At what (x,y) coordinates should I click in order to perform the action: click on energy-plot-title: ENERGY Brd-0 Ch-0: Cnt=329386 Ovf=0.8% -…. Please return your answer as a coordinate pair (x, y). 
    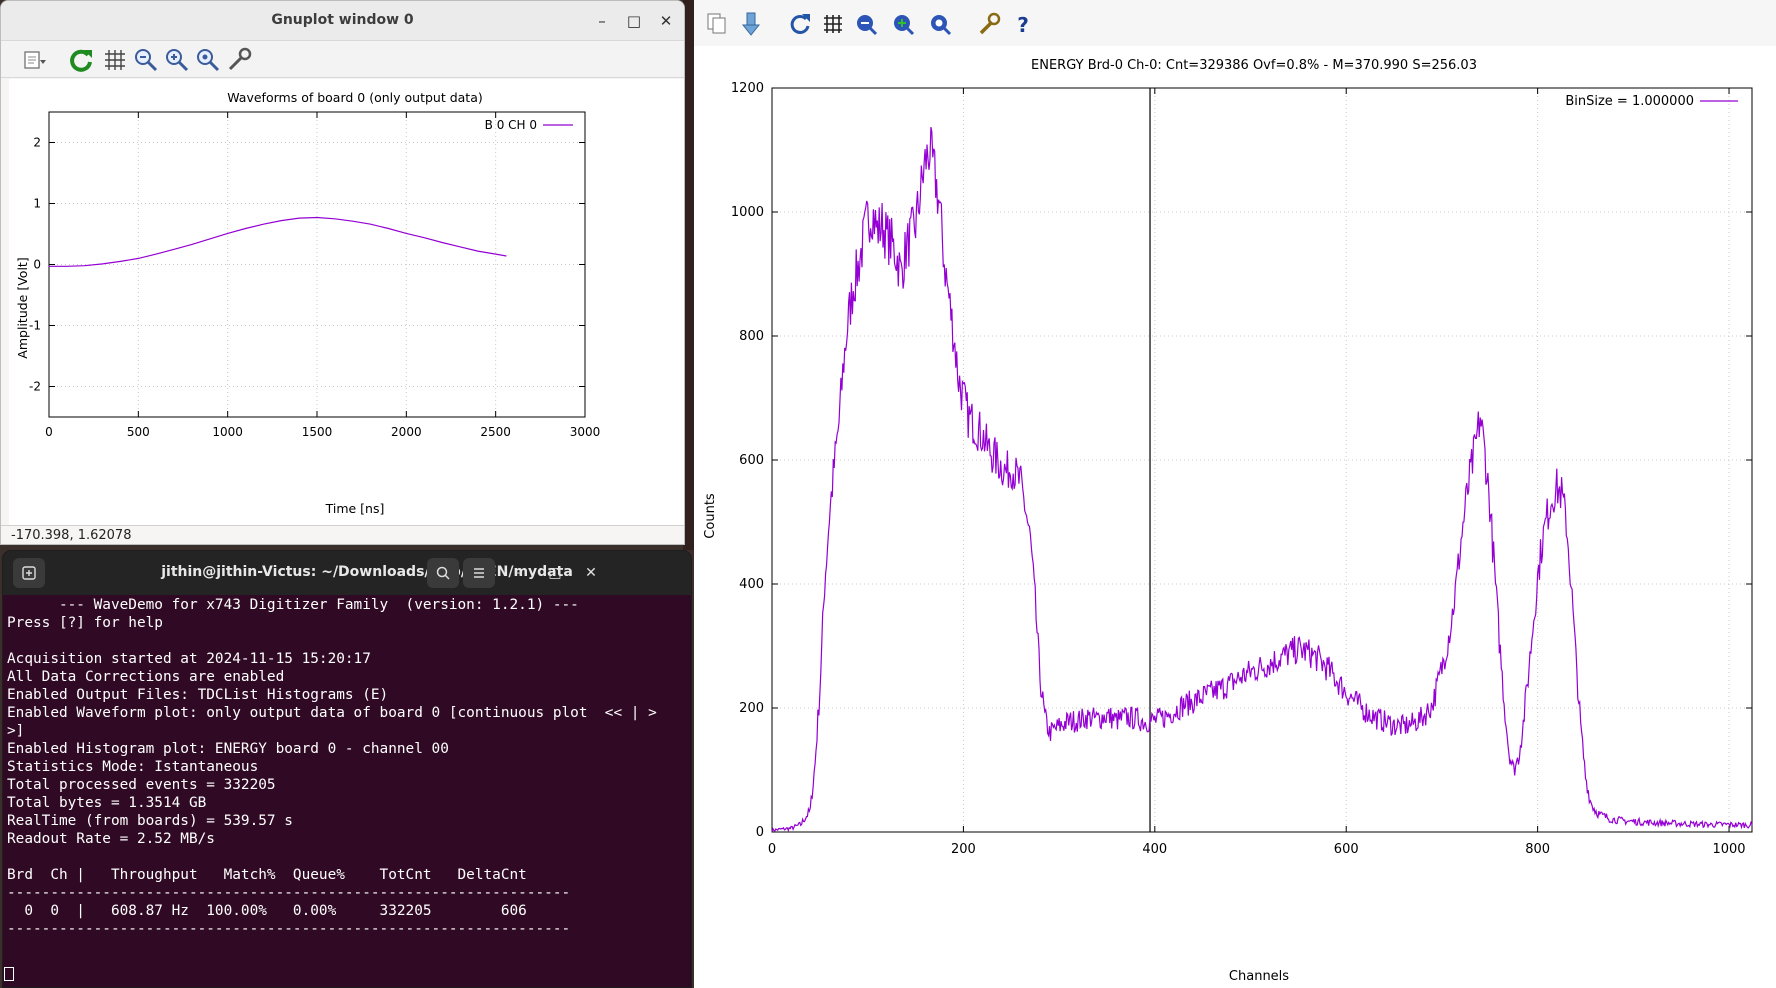
    Looking at the image, I should click on (1254, 65).